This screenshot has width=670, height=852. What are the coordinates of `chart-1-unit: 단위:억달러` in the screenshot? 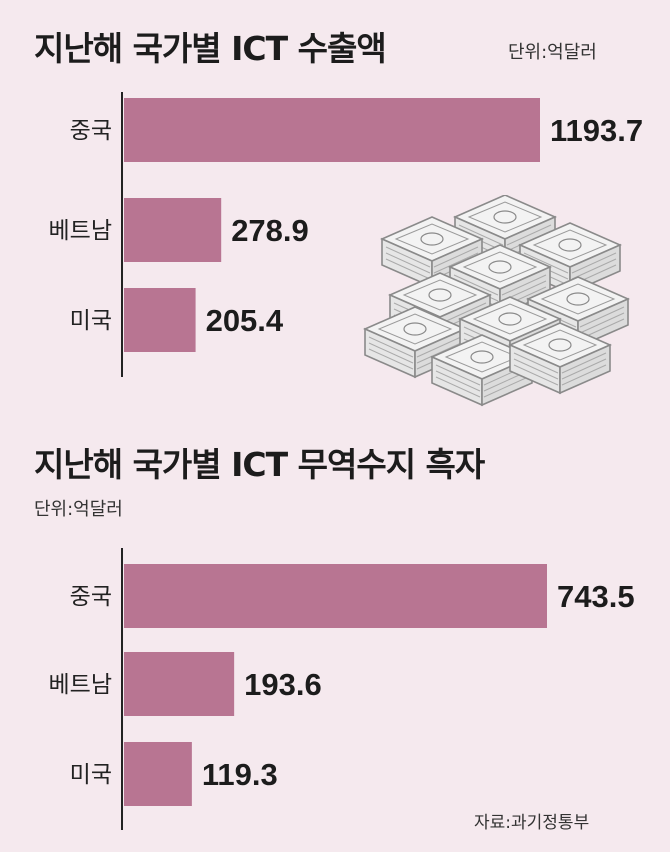 It's located at (552, 52).